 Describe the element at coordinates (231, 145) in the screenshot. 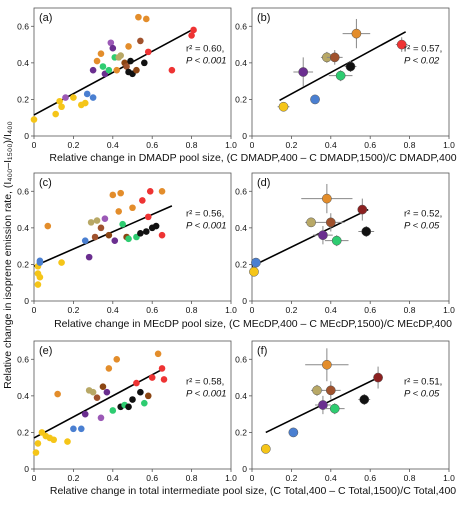

I see `x-tick-label: 1.0` at that location.